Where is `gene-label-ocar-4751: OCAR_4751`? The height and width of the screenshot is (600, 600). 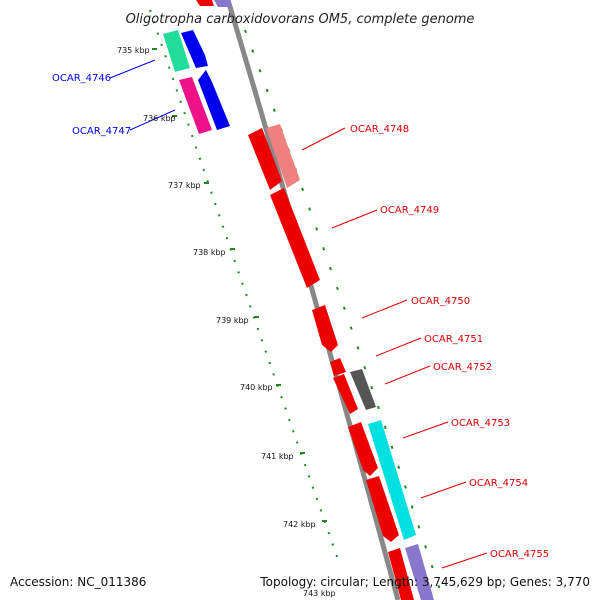 gene-label-ocar-4751: OCAR_4751 is located at coordinates (453, 339).